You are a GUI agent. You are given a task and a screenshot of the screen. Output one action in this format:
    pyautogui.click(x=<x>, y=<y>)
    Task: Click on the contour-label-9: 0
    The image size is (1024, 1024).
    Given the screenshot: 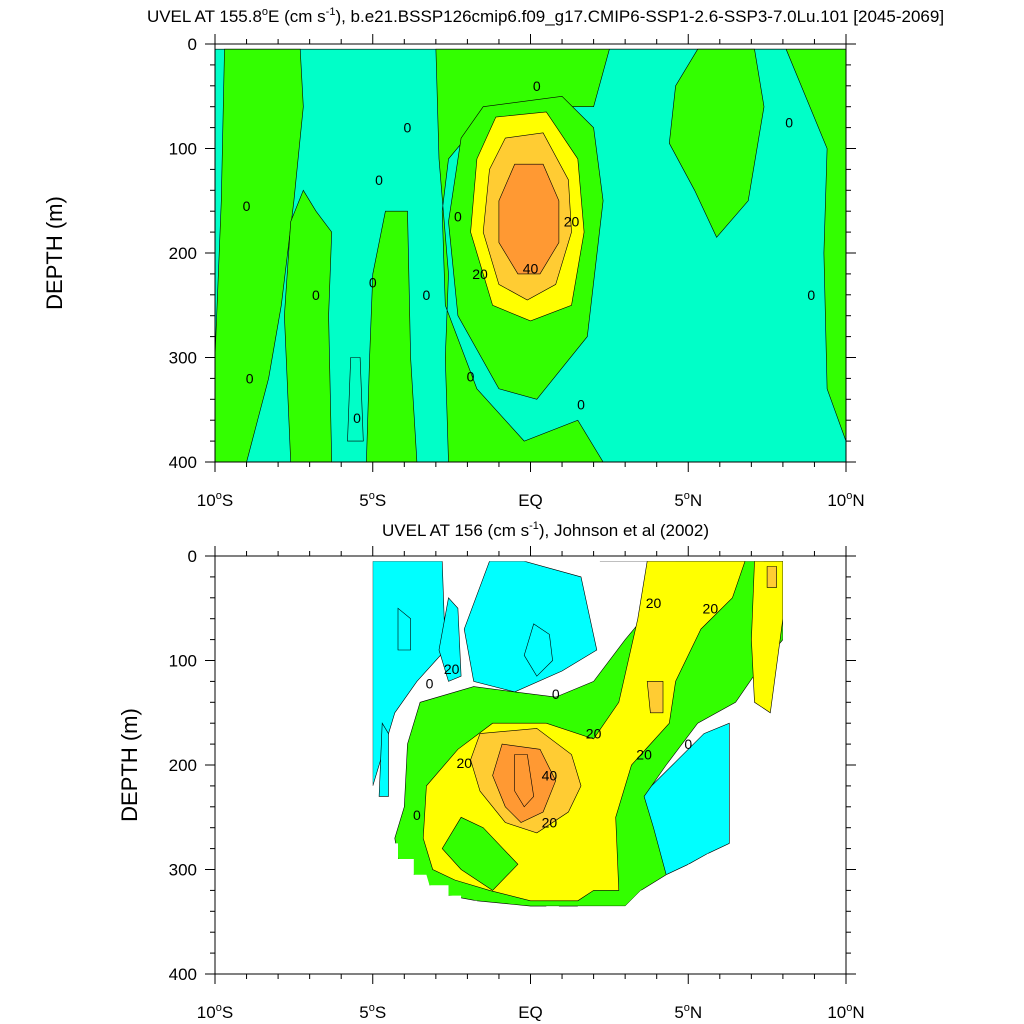 What is the action you would take?
    pyautogui.click(x=357, y=418)
    